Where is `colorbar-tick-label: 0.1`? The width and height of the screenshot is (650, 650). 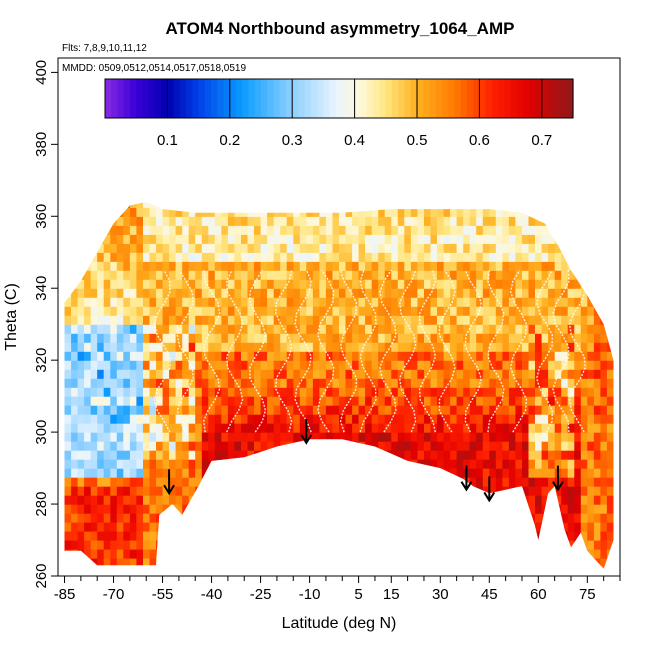
colorbar-tick-label: 0.1 is located at coordinates (167, 140).